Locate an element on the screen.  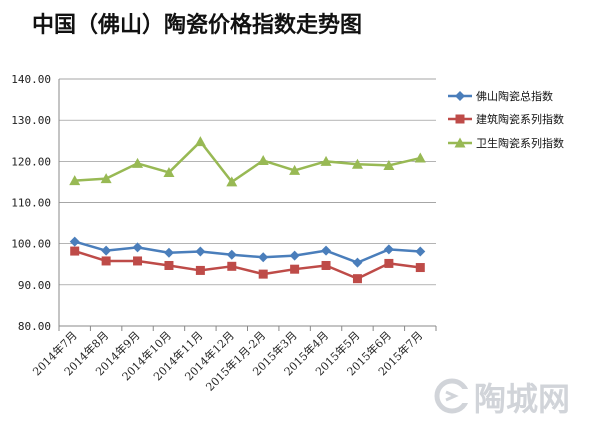
y-tick-label: 90.00 is located at coordinates (34, 285).